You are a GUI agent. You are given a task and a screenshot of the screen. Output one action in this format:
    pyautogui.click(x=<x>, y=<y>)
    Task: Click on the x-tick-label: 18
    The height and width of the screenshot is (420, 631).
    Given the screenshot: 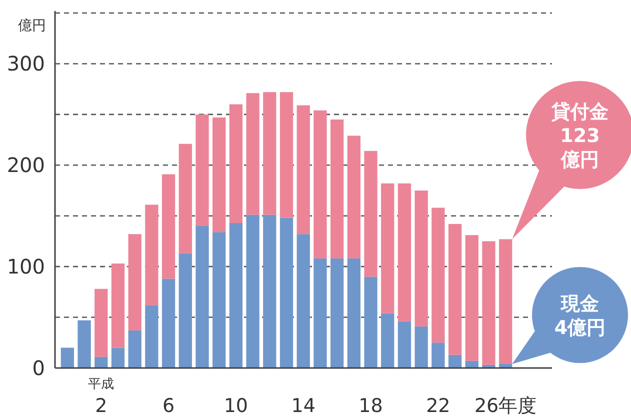 What is the action you would take?
    pyautogui.click(x=370, y=406)
    